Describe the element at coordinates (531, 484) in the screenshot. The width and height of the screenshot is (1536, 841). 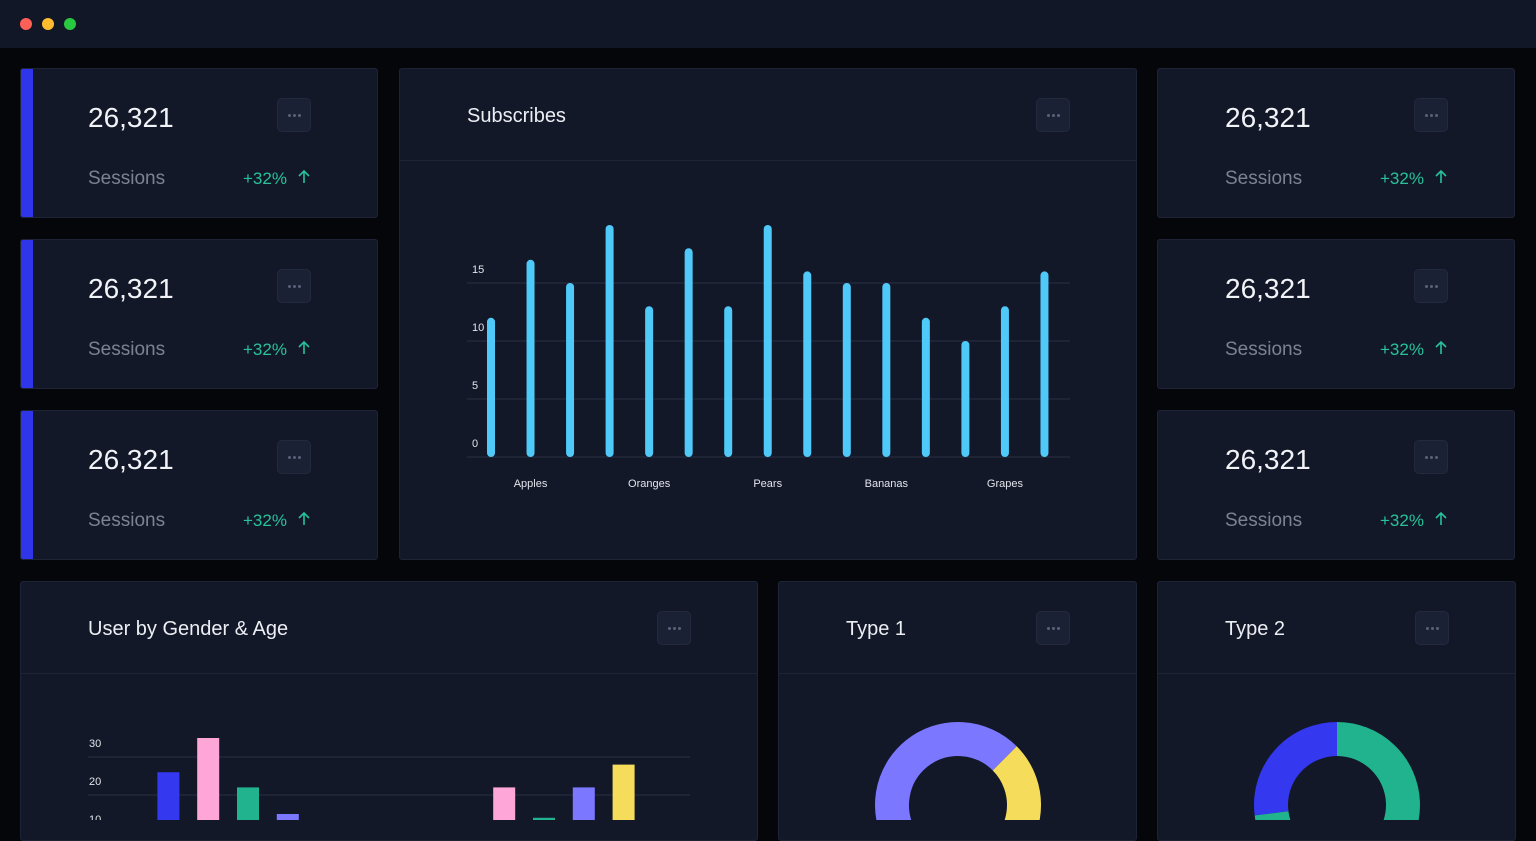
I see `x-tick-label: Apples` at that location.